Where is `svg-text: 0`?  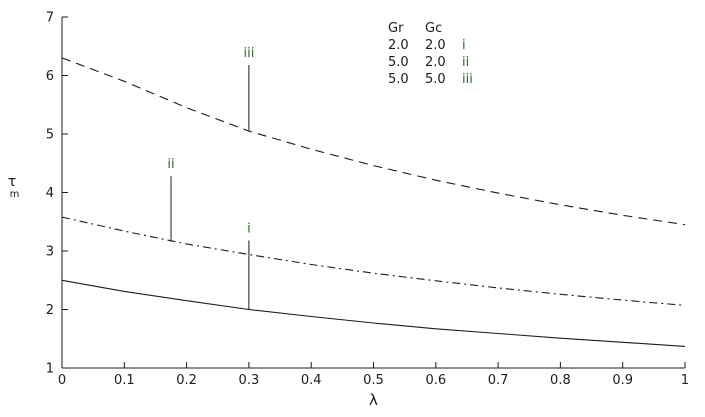
svg-text: 0 is located at coordinates (62, 380).